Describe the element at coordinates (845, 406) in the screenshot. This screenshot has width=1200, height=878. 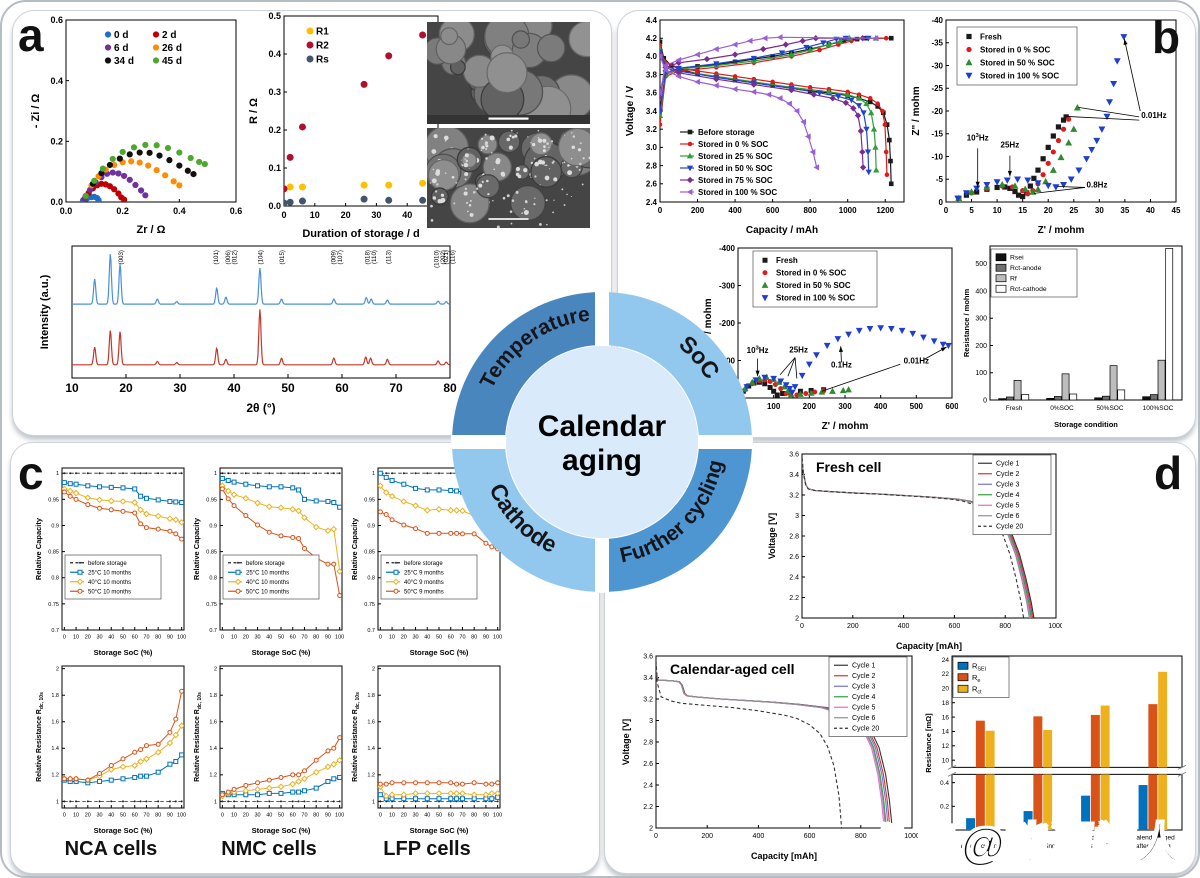
I see `svg-text: 300` at that location.